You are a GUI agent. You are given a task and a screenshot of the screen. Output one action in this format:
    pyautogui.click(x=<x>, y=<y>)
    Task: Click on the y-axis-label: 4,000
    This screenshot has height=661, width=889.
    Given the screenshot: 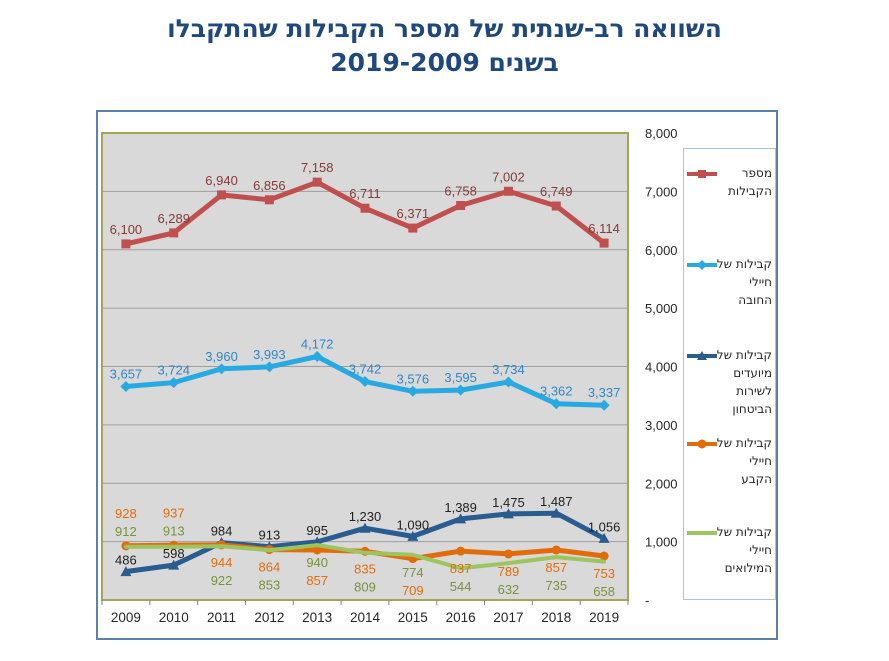 What is the action you would take?
    pyautogui.click(x=661, y=367)
    